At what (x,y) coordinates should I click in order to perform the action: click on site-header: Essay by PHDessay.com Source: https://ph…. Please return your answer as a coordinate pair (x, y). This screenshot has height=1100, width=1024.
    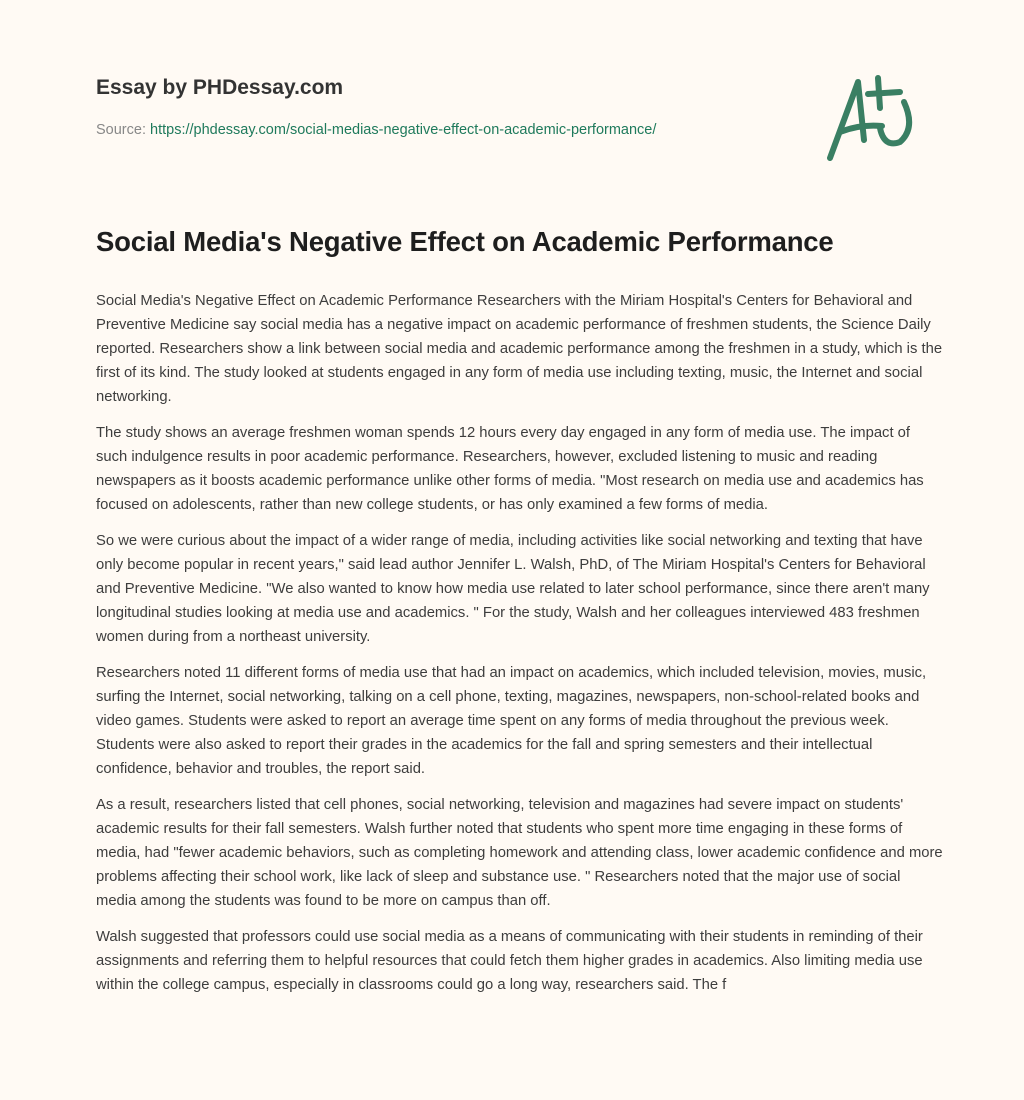
    Looking at the image, I should click on (376, 107).